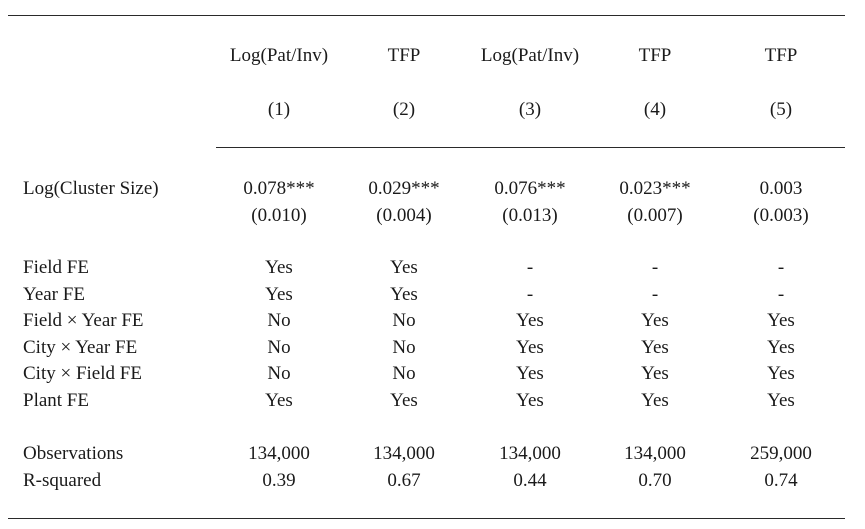 The width and height of the screenshot is (865, 529). Describe the element at coordinates (279, 109) in the screenshot. I see `column-number: (1)` at that location.